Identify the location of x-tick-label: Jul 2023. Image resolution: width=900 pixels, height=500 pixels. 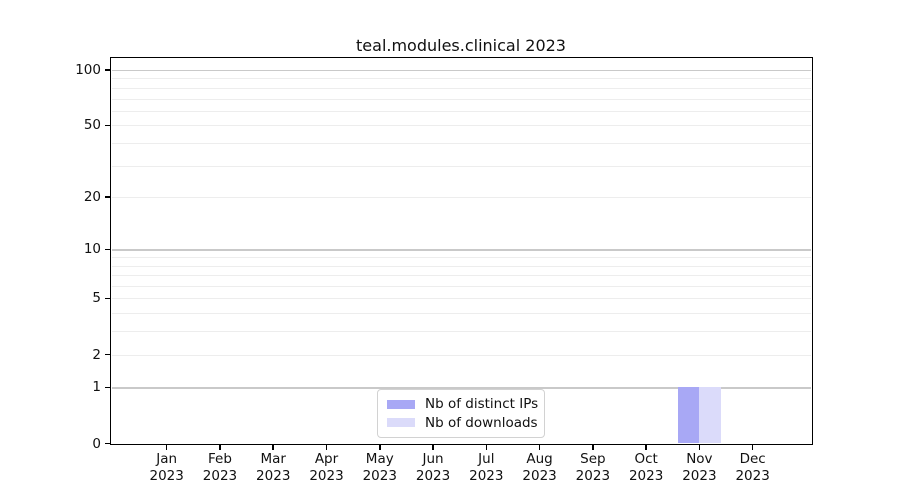
(486, 467).